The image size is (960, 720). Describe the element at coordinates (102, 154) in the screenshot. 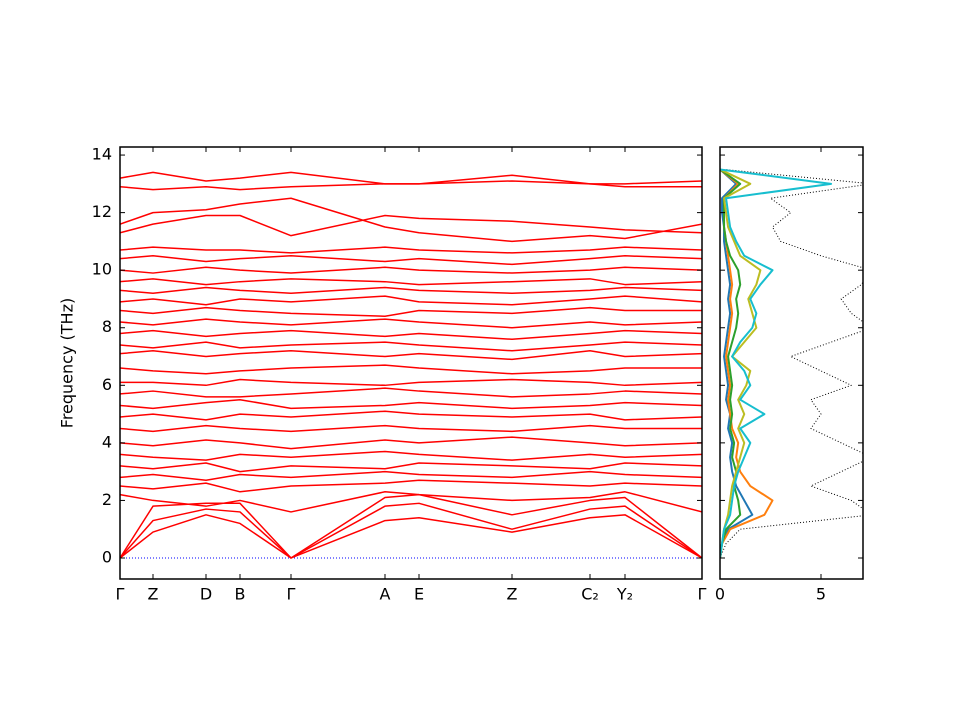

I see `y-tick-label: 14` at that location.